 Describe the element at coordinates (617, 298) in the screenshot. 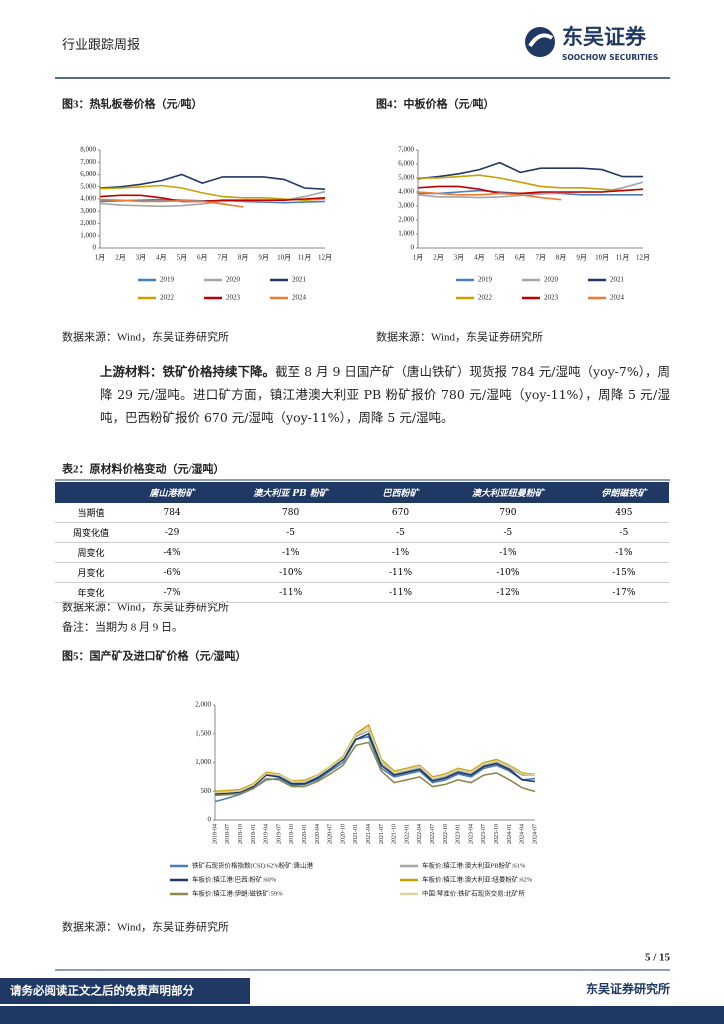

I see `legend-label: 2024` at that location.